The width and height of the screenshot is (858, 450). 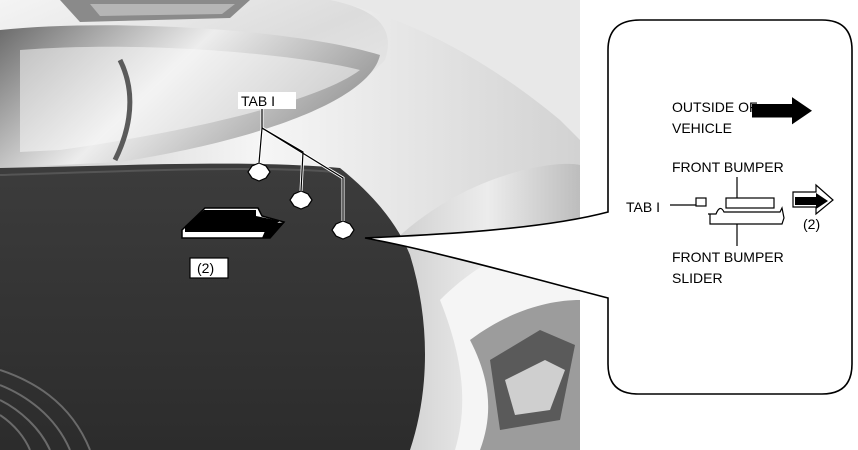 What do you see at coordinates (782, 111) in the screenshot?
I see `outside-arrow-icon` at bounding box center [782, 111].